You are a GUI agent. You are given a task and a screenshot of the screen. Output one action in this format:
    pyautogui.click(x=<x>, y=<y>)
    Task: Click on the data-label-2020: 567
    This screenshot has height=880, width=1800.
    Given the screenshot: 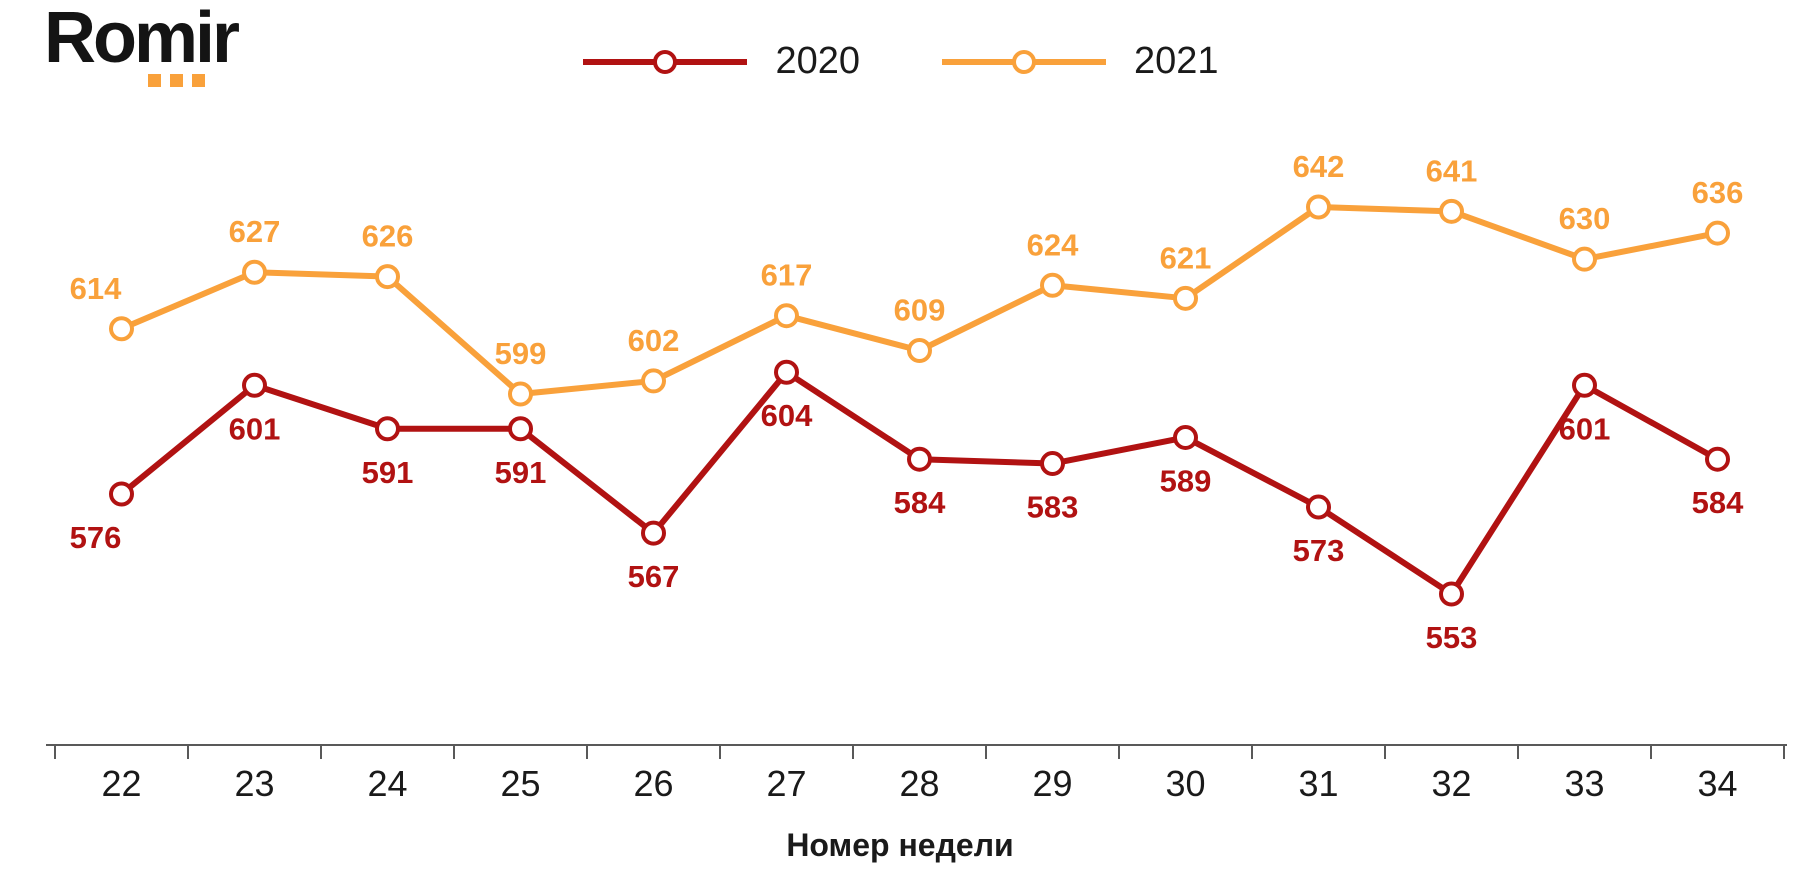 What is the action you would take?
    pyautogui.click(x=654, y=576)
    